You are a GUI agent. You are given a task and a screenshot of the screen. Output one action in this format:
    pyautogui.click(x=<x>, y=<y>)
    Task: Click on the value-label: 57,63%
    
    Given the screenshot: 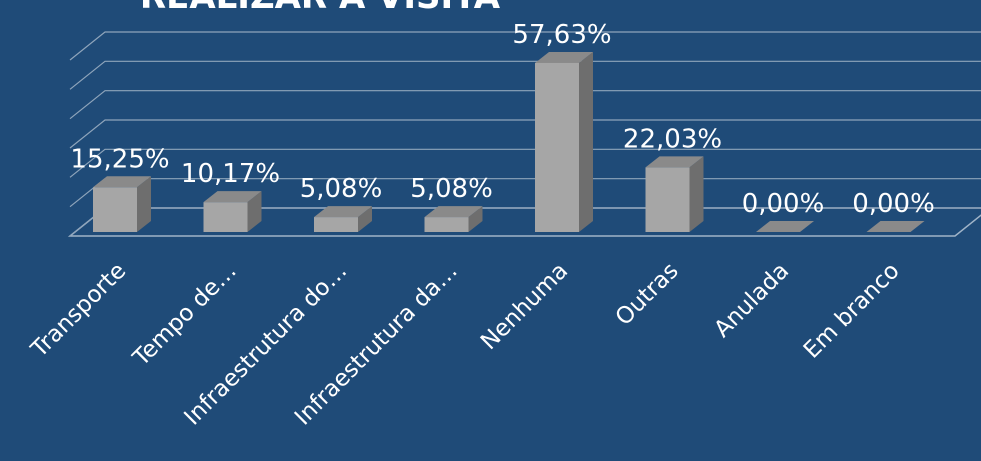 What is the action you would take?
    pyautogui.click(x=561, y=35)
    